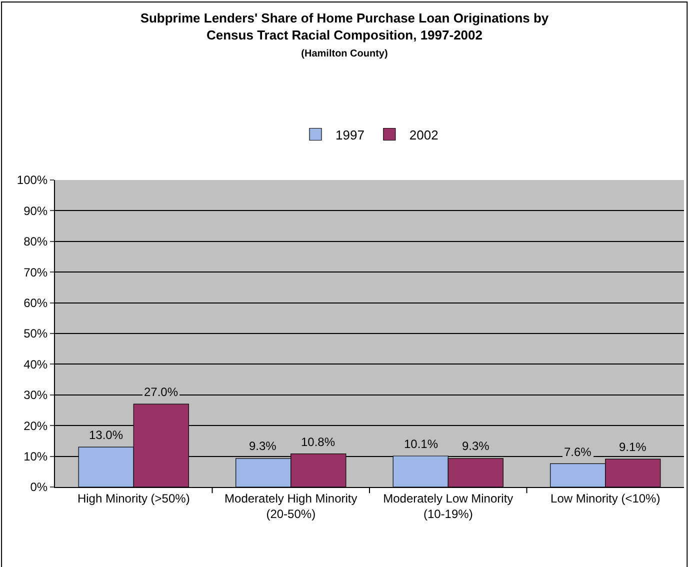 Image resolution: width=689 pixels, height=567 pixels. Describe the element at coordinates (161, 392) in the screenshot. I see `data-label: 27.0%` at that location.